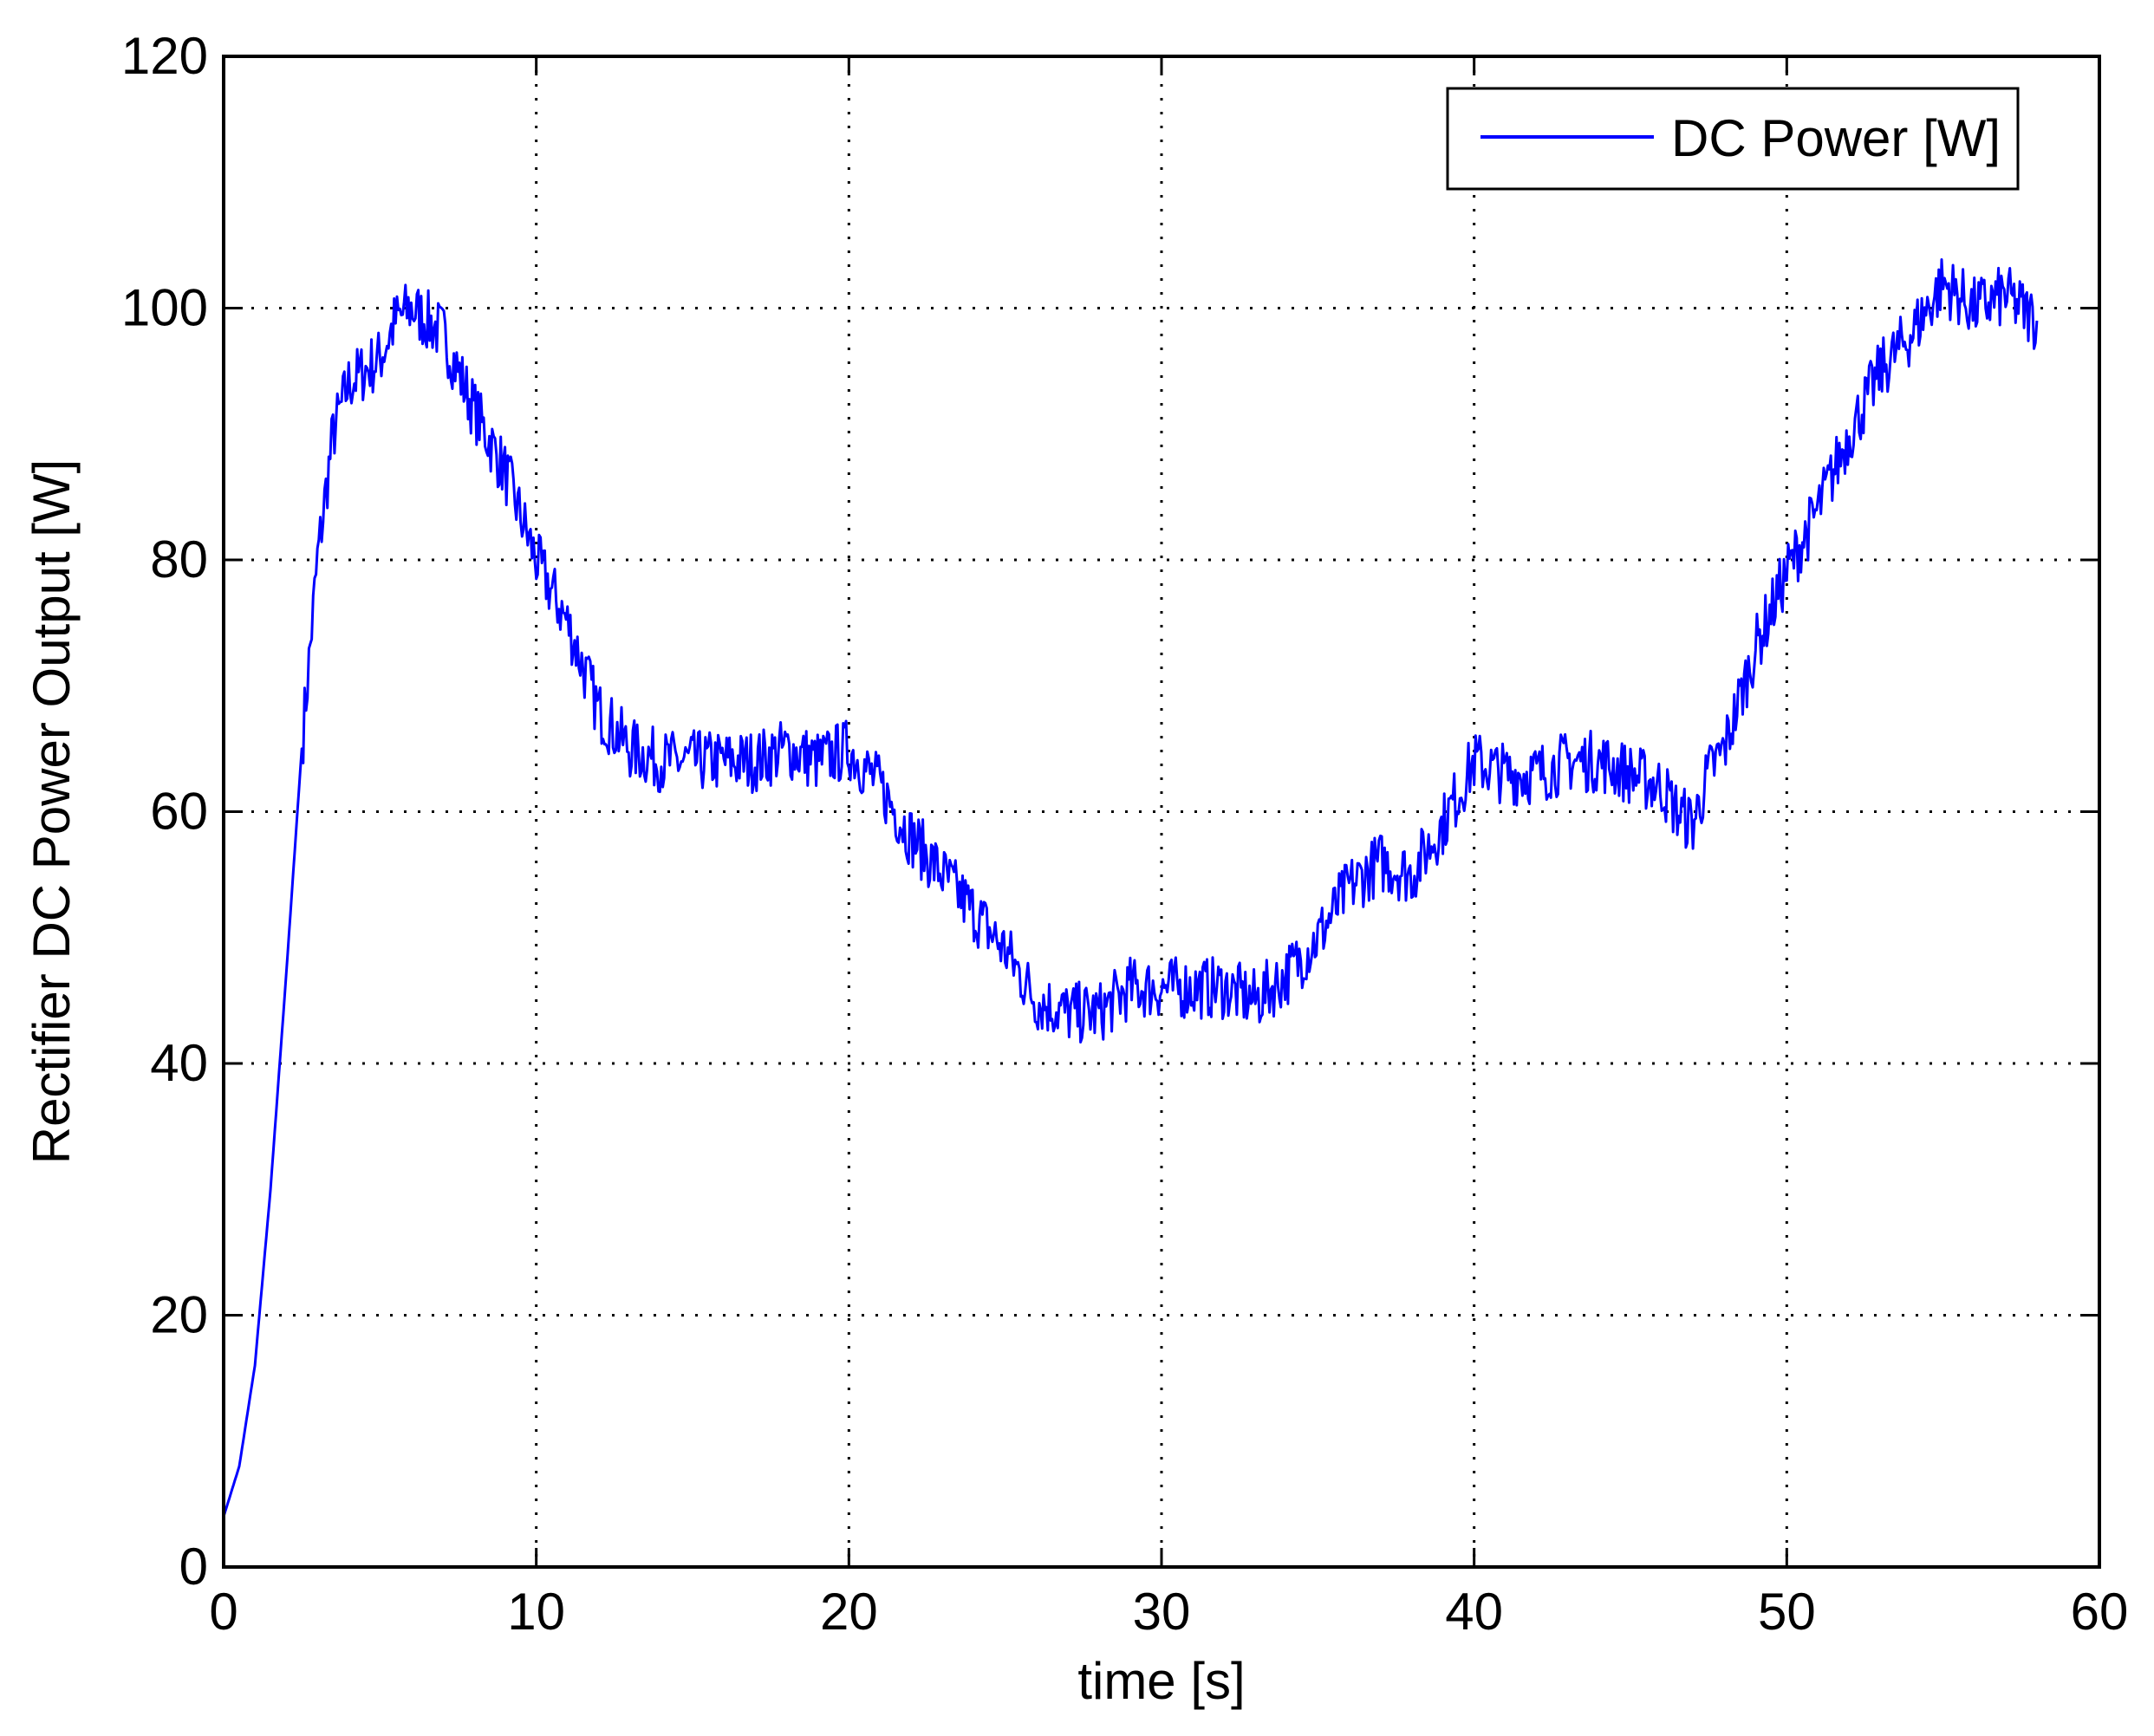  What do you see at coordinates (2100, 1612) in the screenshot?
I see `x-tick-label: 60` at bounding box center [2100, 1612].